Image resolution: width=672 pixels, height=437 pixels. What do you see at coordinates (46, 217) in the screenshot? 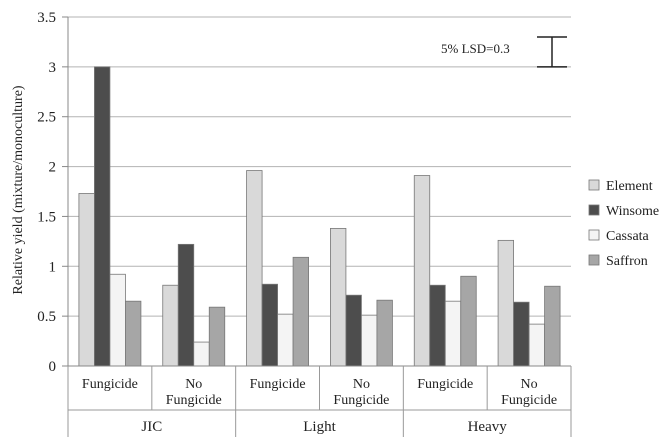
I see `y-tick-label: 1.5` at bounding box center [46, 217].